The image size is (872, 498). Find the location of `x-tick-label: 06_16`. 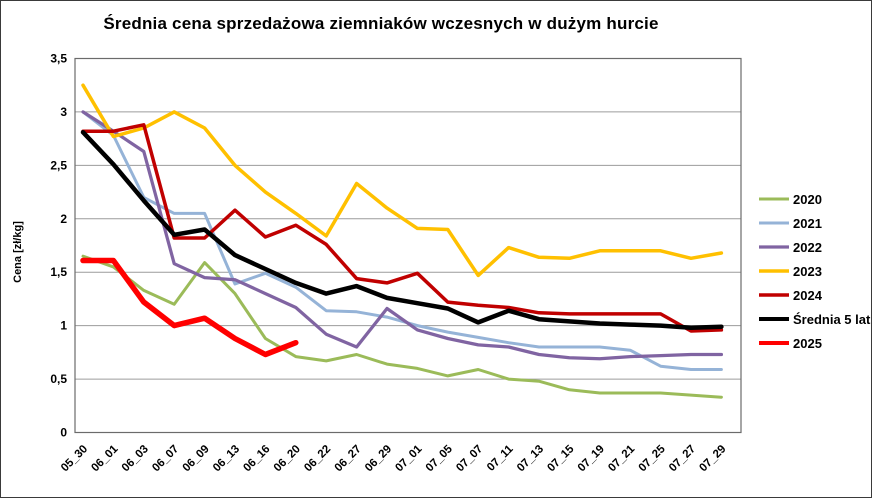

x-tick-label: 06_16 is located at coordinates (256, 458).